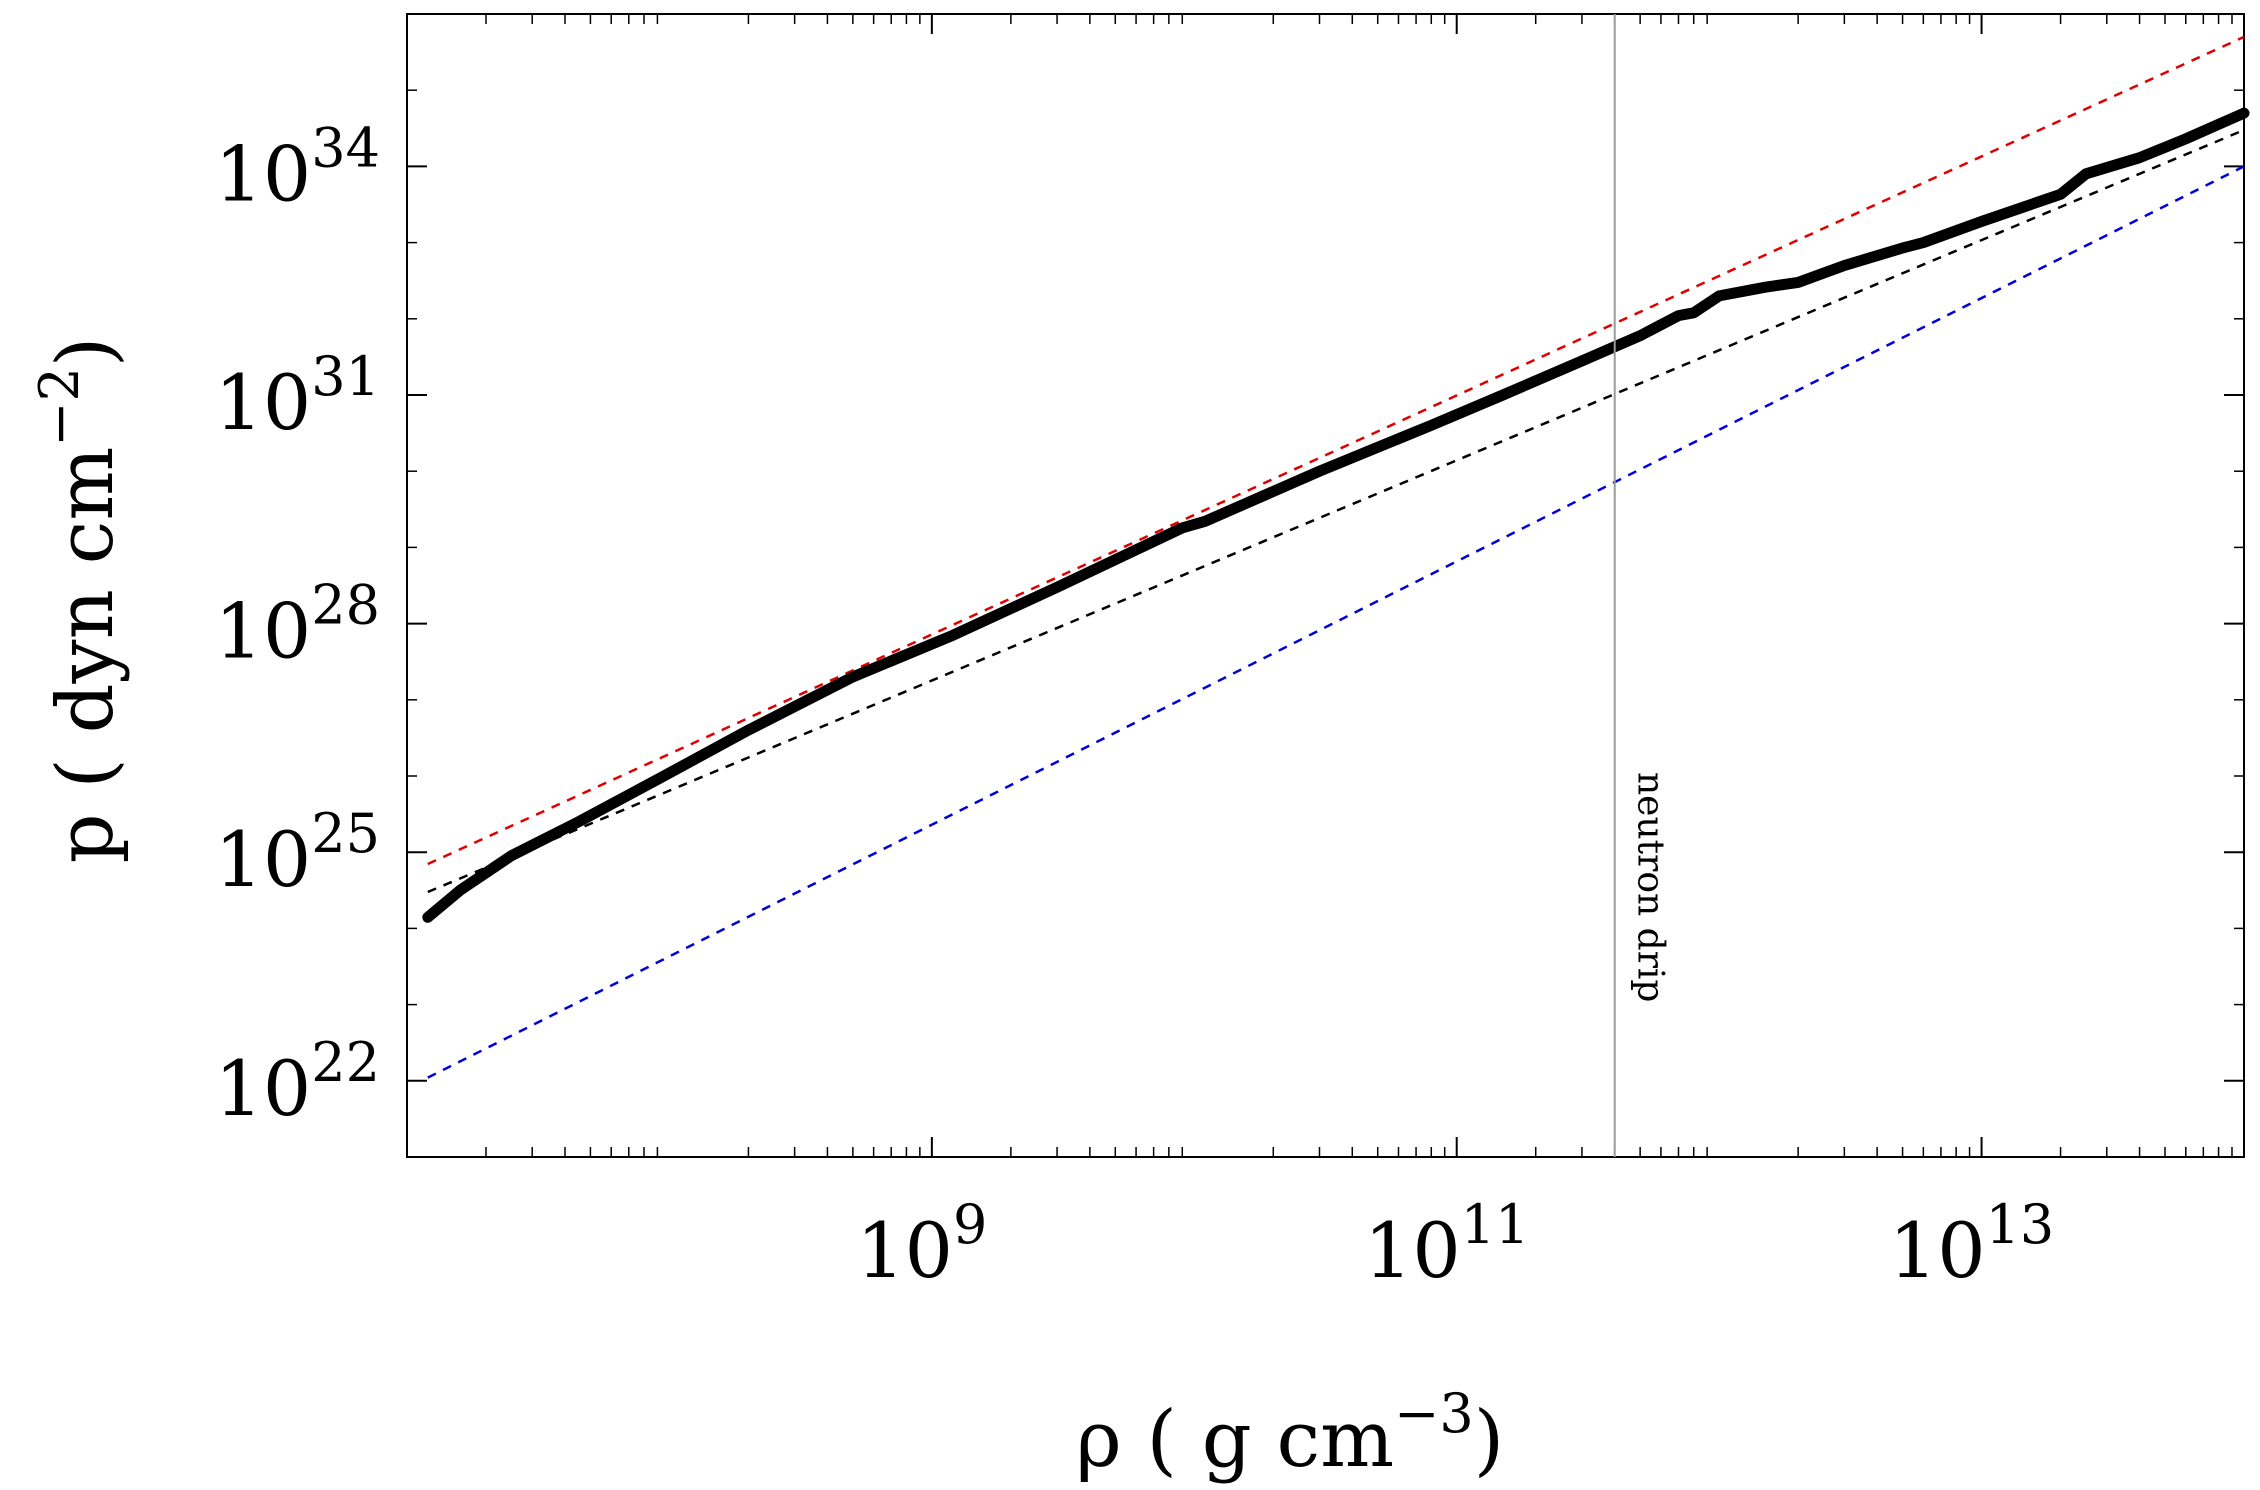  I want to click on x-axis-title-close: ), so click(1489, 1440).